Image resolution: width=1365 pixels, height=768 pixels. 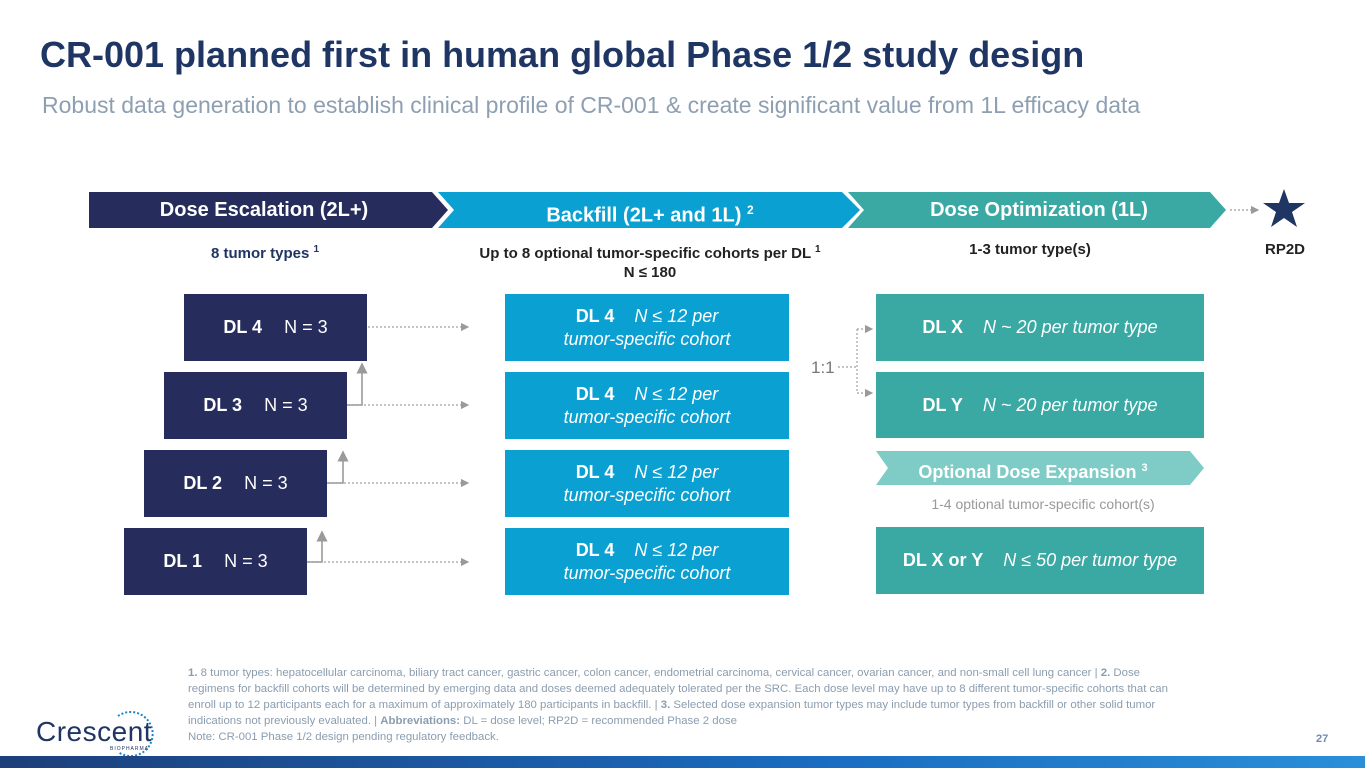 I want to click on escalation-subheading: 8 tumor types 1, so click(x=265, y=253).